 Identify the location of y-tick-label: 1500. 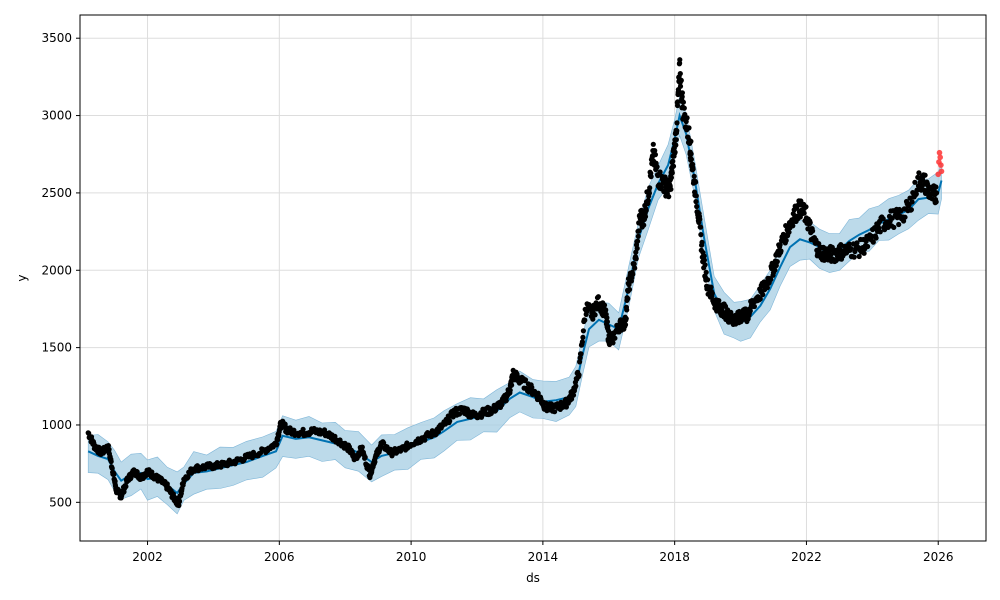
(56, 348).